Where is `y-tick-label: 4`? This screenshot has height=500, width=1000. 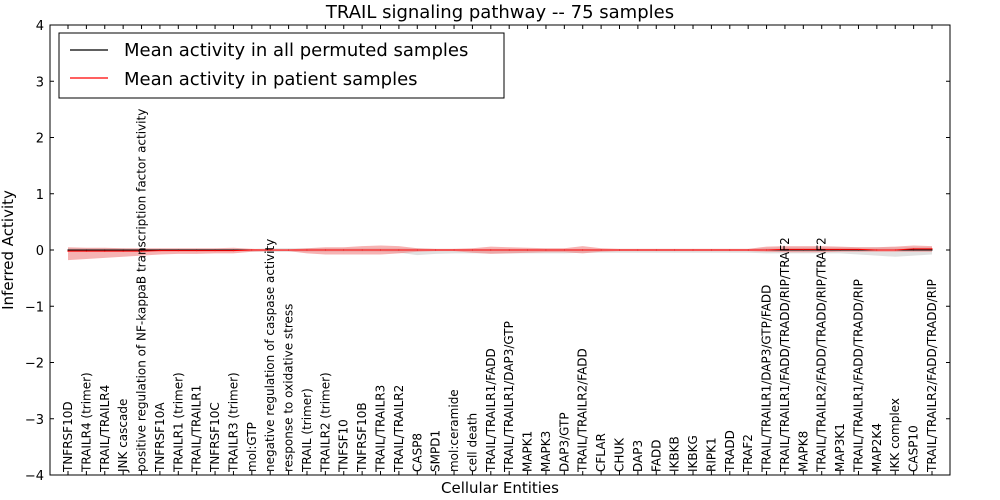 y-tick-label: 4 is located at coordinates (40, 26).